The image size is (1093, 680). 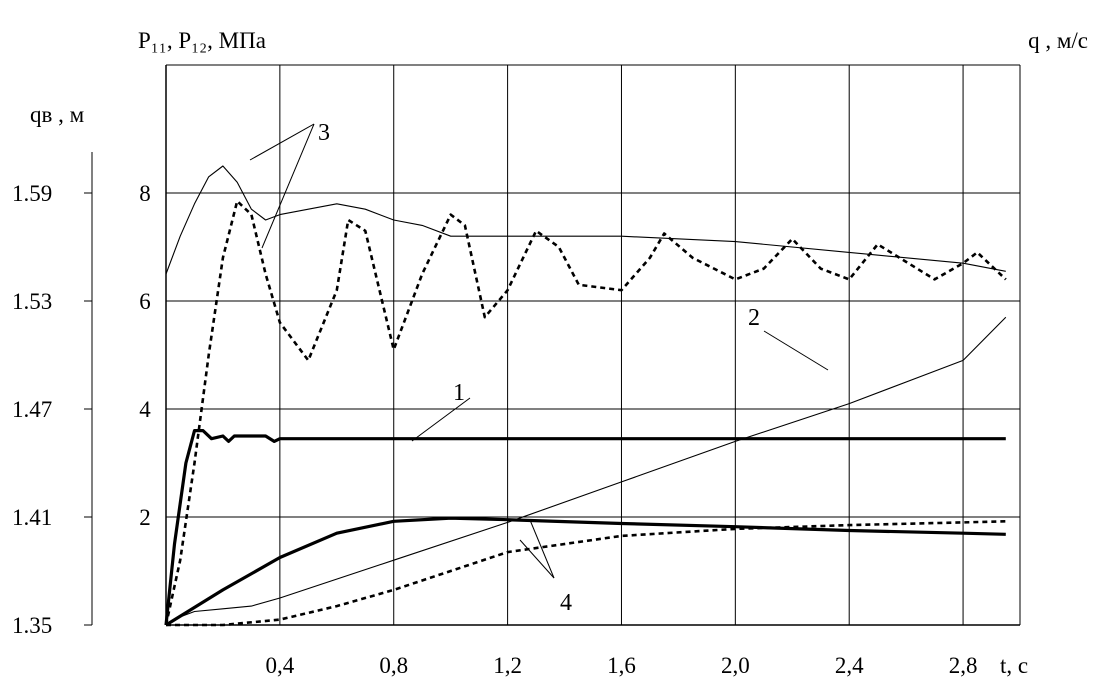 I want to click on y-outer-tick-label: 1.59, so click(x=32, y=193).